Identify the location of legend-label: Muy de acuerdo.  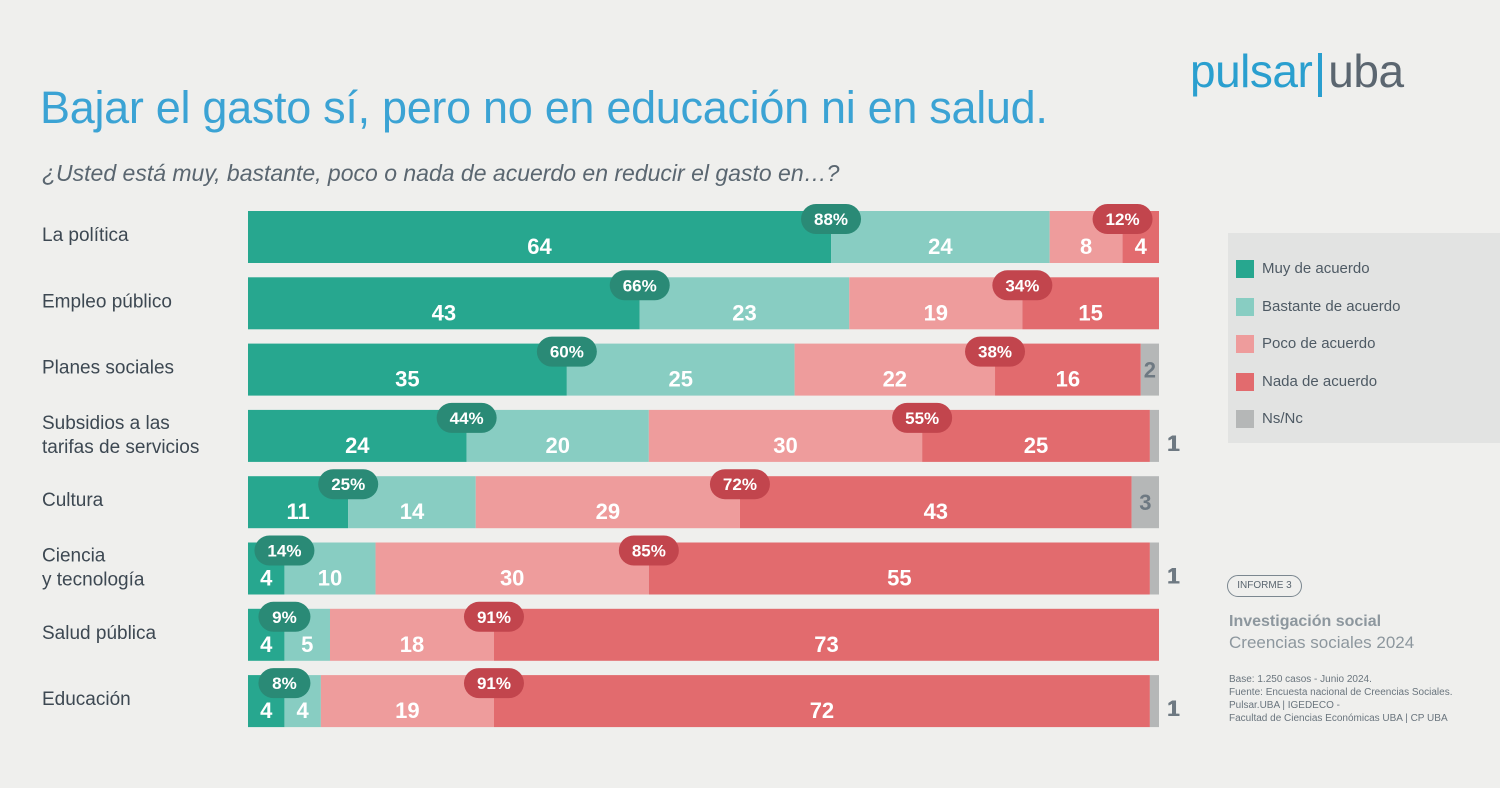
(1316, 268).